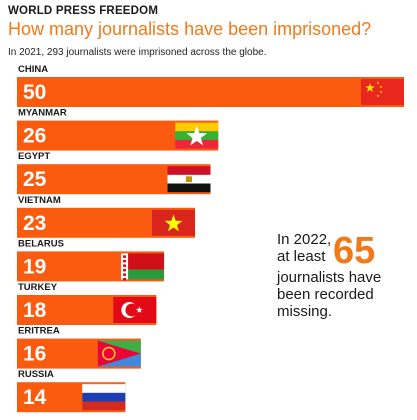 This screenshot has width=417, height=420. Describe the element at coordinates (143, 267) in the screenshot. I see `belarus-flag-icon` at that location.